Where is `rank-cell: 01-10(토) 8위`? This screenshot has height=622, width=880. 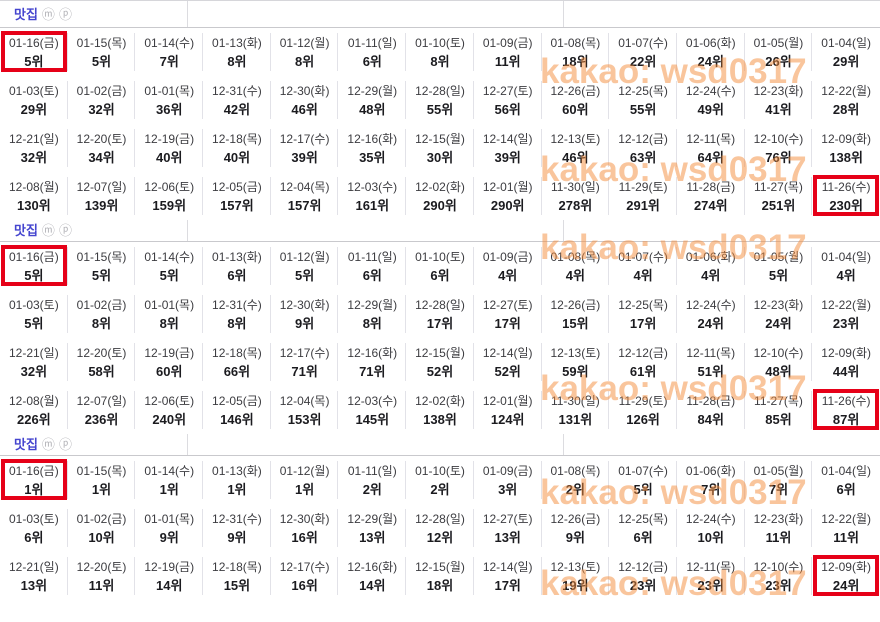
rank-cell: 01-10(토) 8위 is located at coordinates (440, 52).